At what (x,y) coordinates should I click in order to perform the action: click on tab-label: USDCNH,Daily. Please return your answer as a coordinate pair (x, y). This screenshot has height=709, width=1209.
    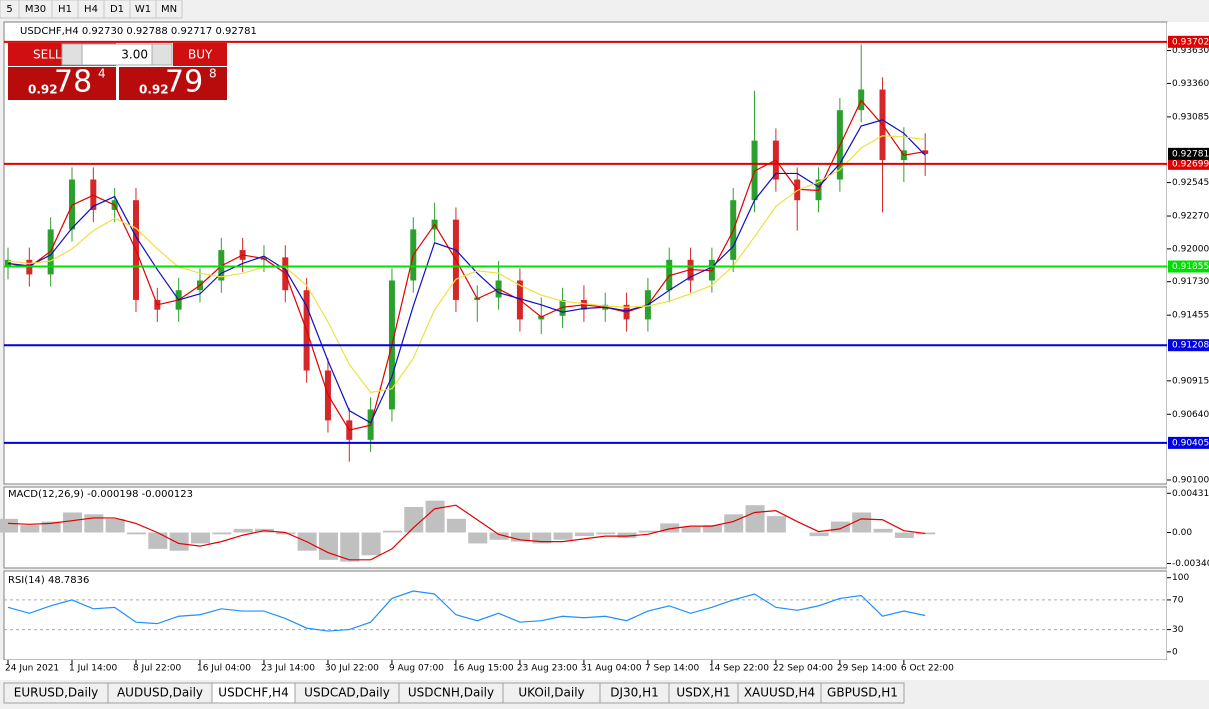
    Looking at the image, I should click on (451, 693).